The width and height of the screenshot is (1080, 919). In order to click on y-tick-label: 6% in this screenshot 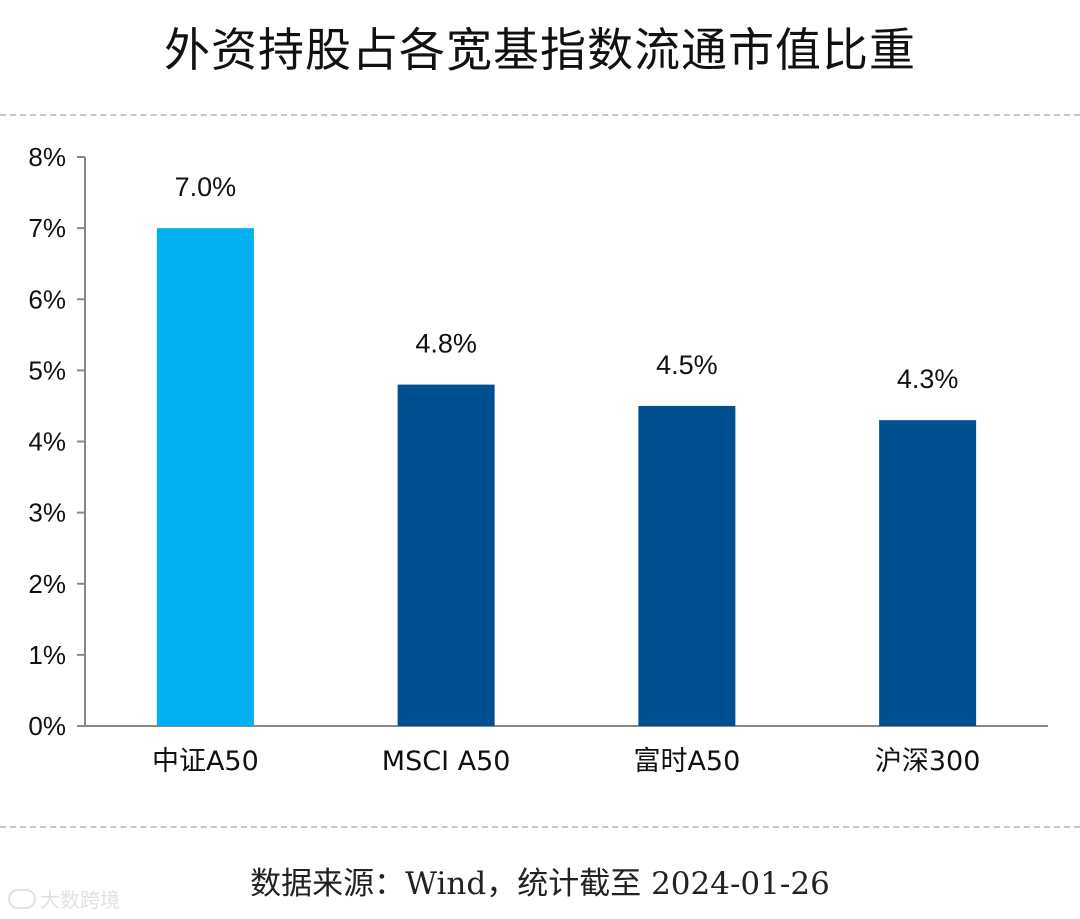, I will do `click(47, 299)`.